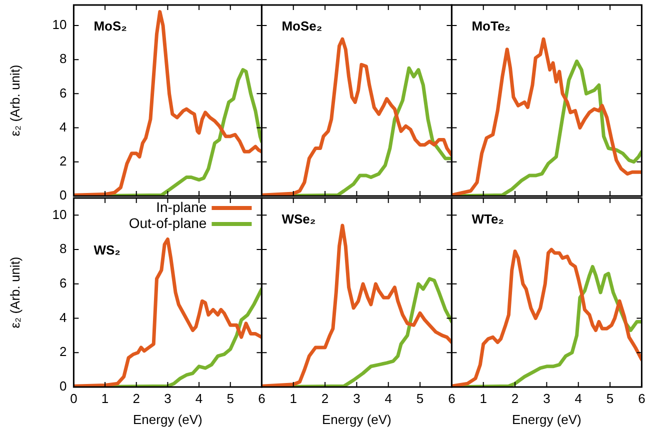 The width and height of the screenshot is (652, 433). What do you see at coordinates (488, 219) in the screenshot?
I see `text: WTe₂` at bounding box center [488, 219].